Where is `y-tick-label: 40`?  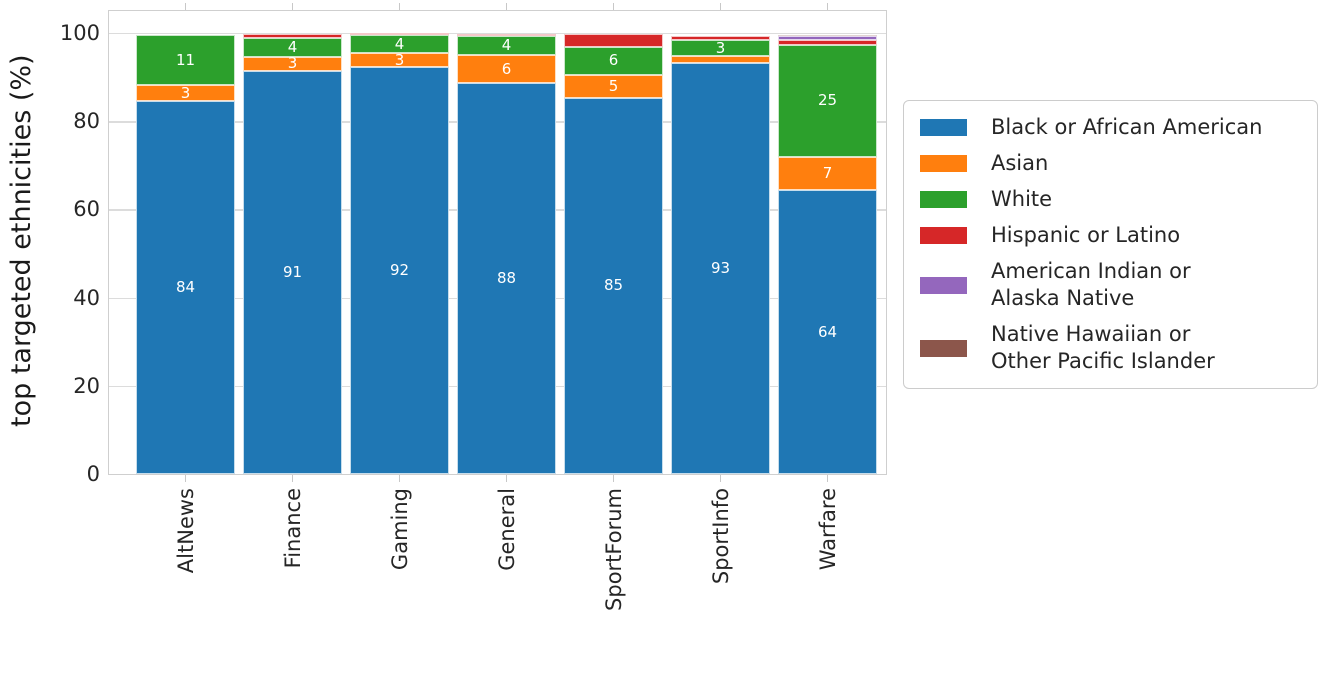 y-tick-label: 40 is located at coordinates (86, 297).